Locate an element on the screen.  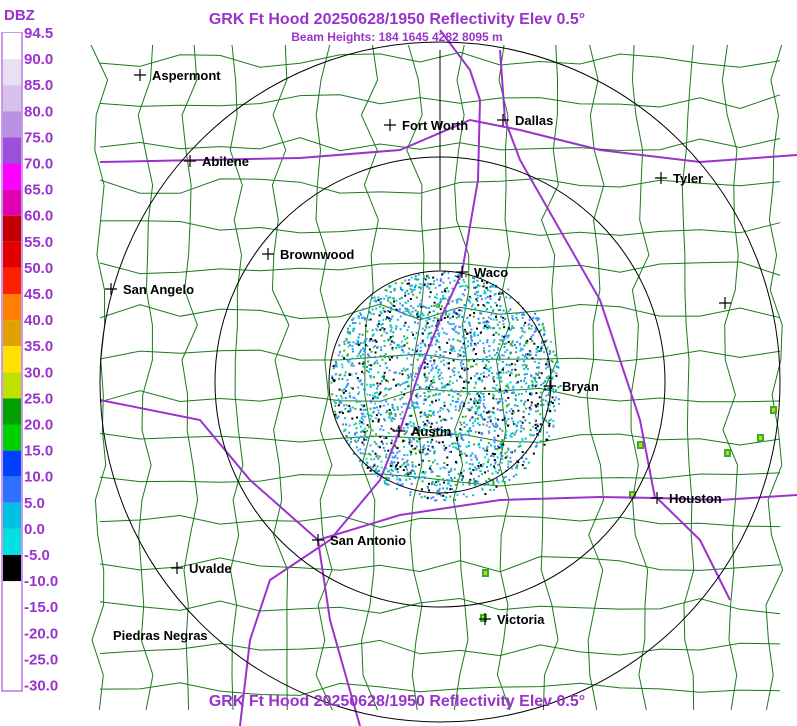
city-label: Brownwood is located at coordinates (317, 254).